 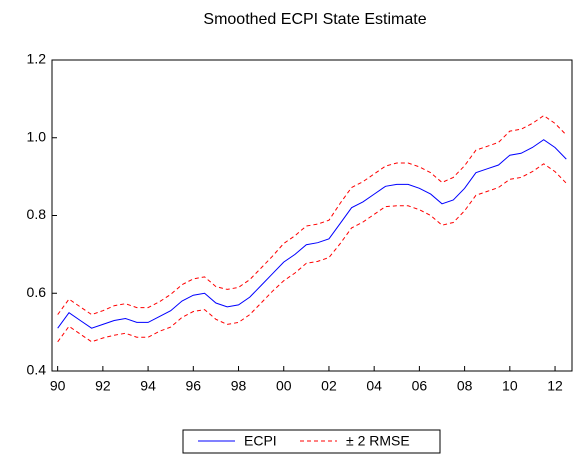 What do you see at coordinates (37, 370) in the screenshot?
I see `y-tick-label: 0.4` at bounding box center [37, 370].